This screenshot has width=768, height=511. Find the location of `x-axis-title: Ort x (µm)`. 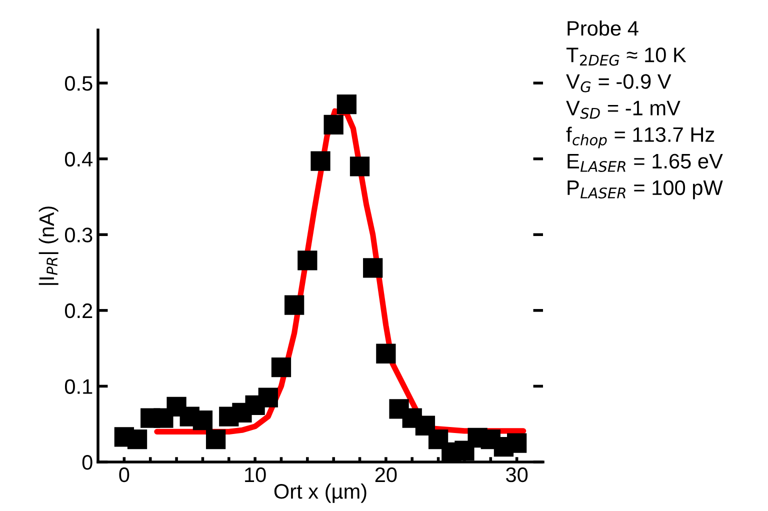

x-axis-title: Ort x (µm) is located at coordinates (320, 493).